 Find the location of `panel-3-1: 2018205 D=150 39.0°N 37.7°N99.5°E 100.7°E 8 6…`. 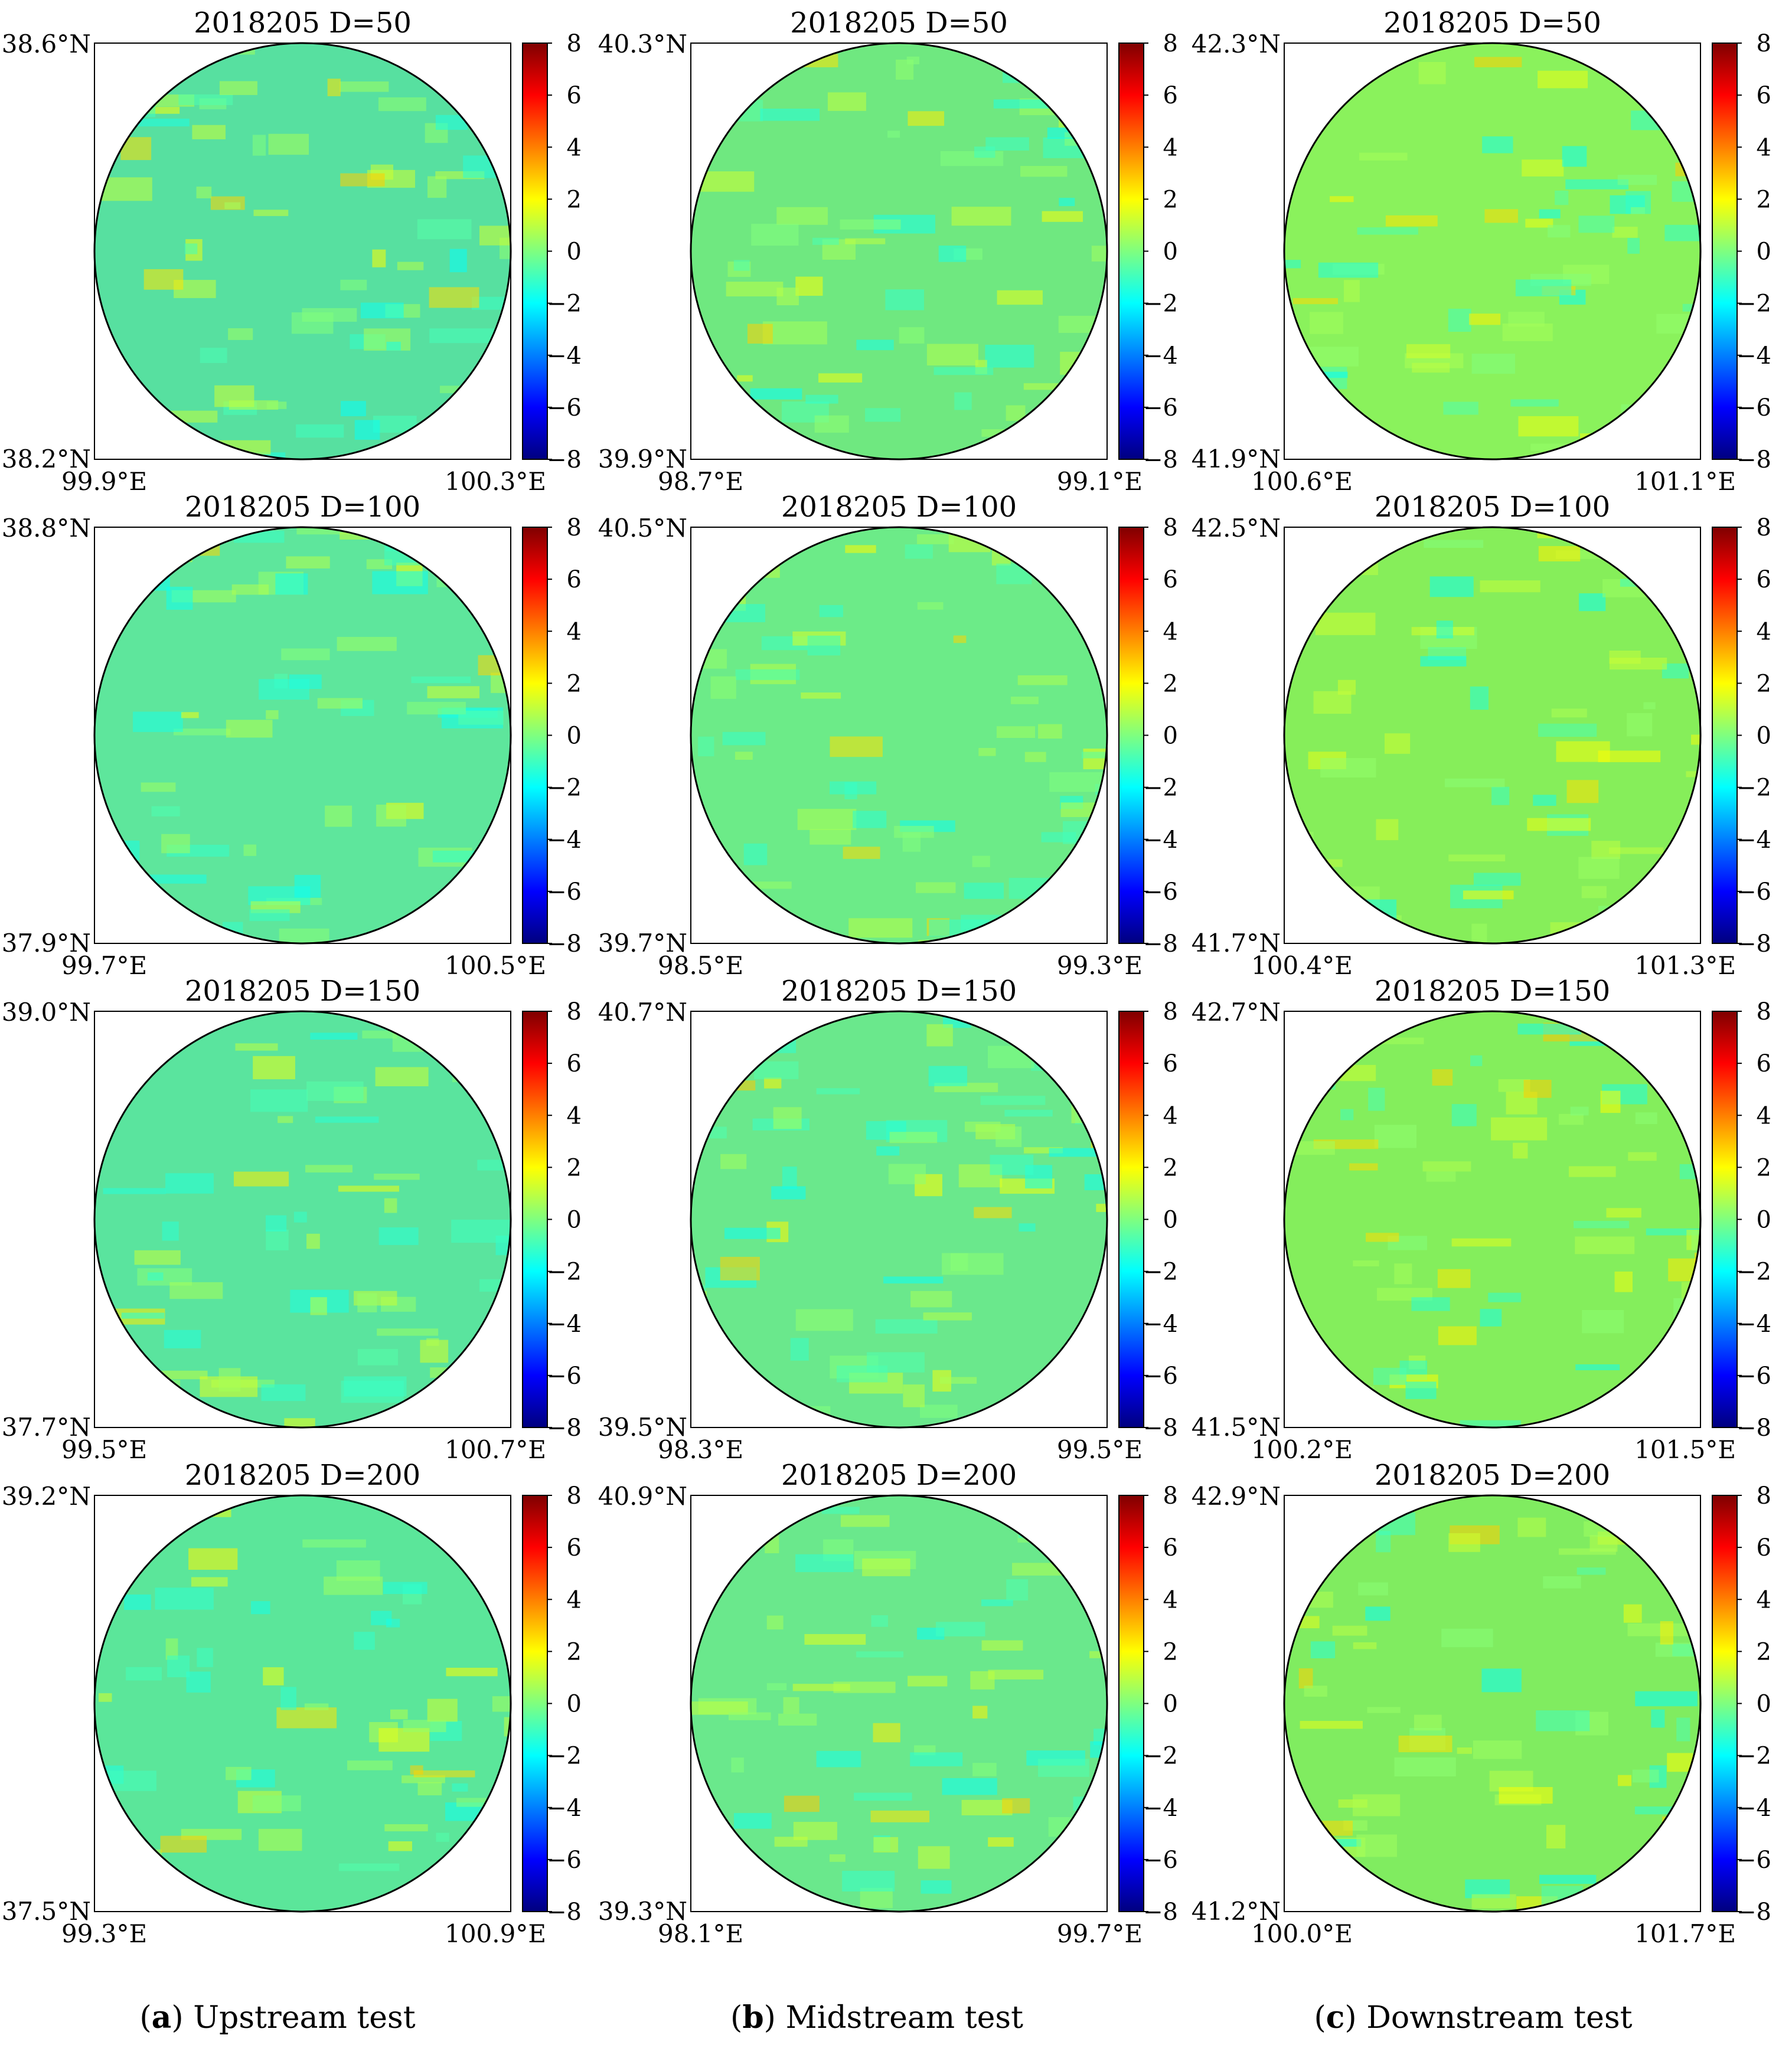

panel-3-1: 2018205 D=150 39.0°N 37.7°N99.5°E 100.7°E 8 6… is located at coordinates (292, 1219).